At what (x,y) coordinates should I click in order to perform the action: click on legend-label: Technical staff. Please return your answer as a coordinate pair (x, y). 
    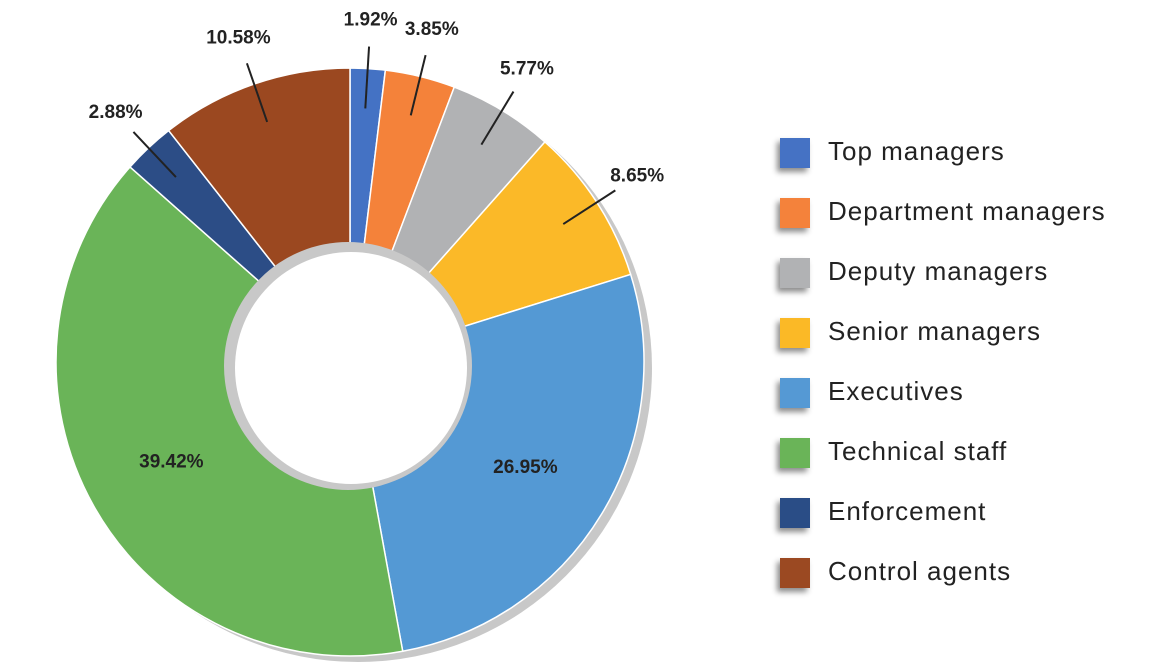
    Looking at the image, I should click on (917, 451).